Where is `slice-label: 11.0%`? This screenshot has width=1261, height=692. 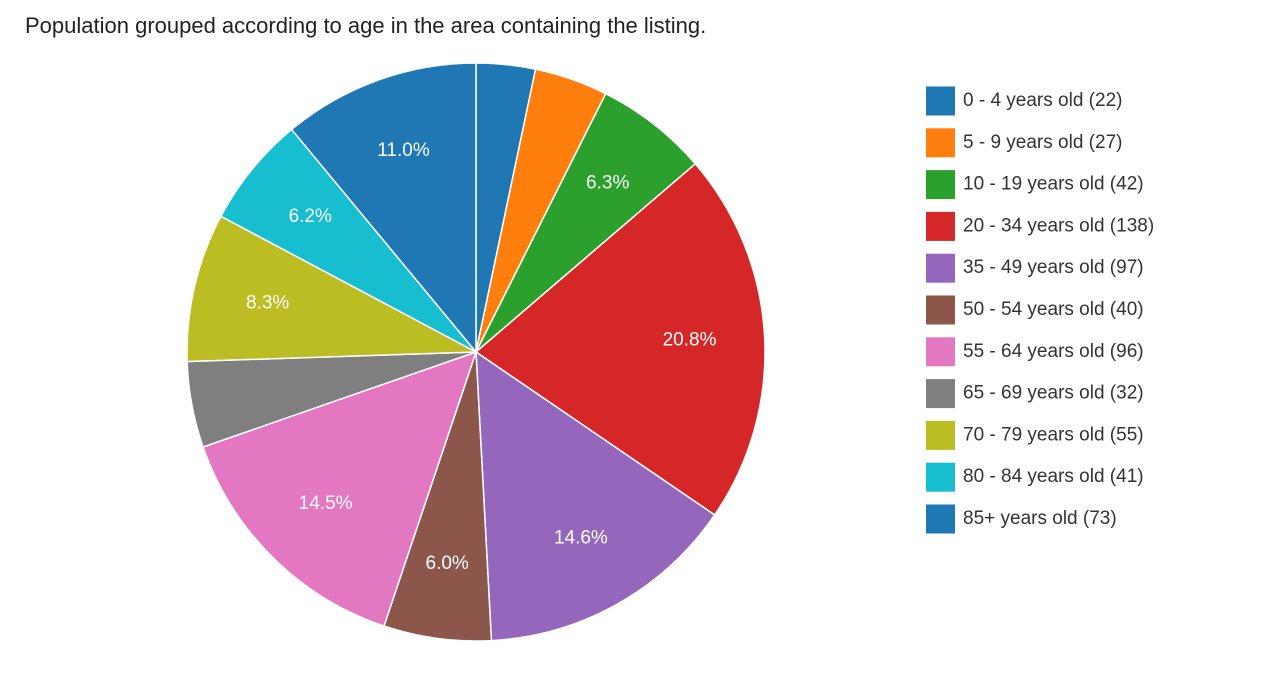 slice-label: 11.0% is located at coordinates (403, 150).